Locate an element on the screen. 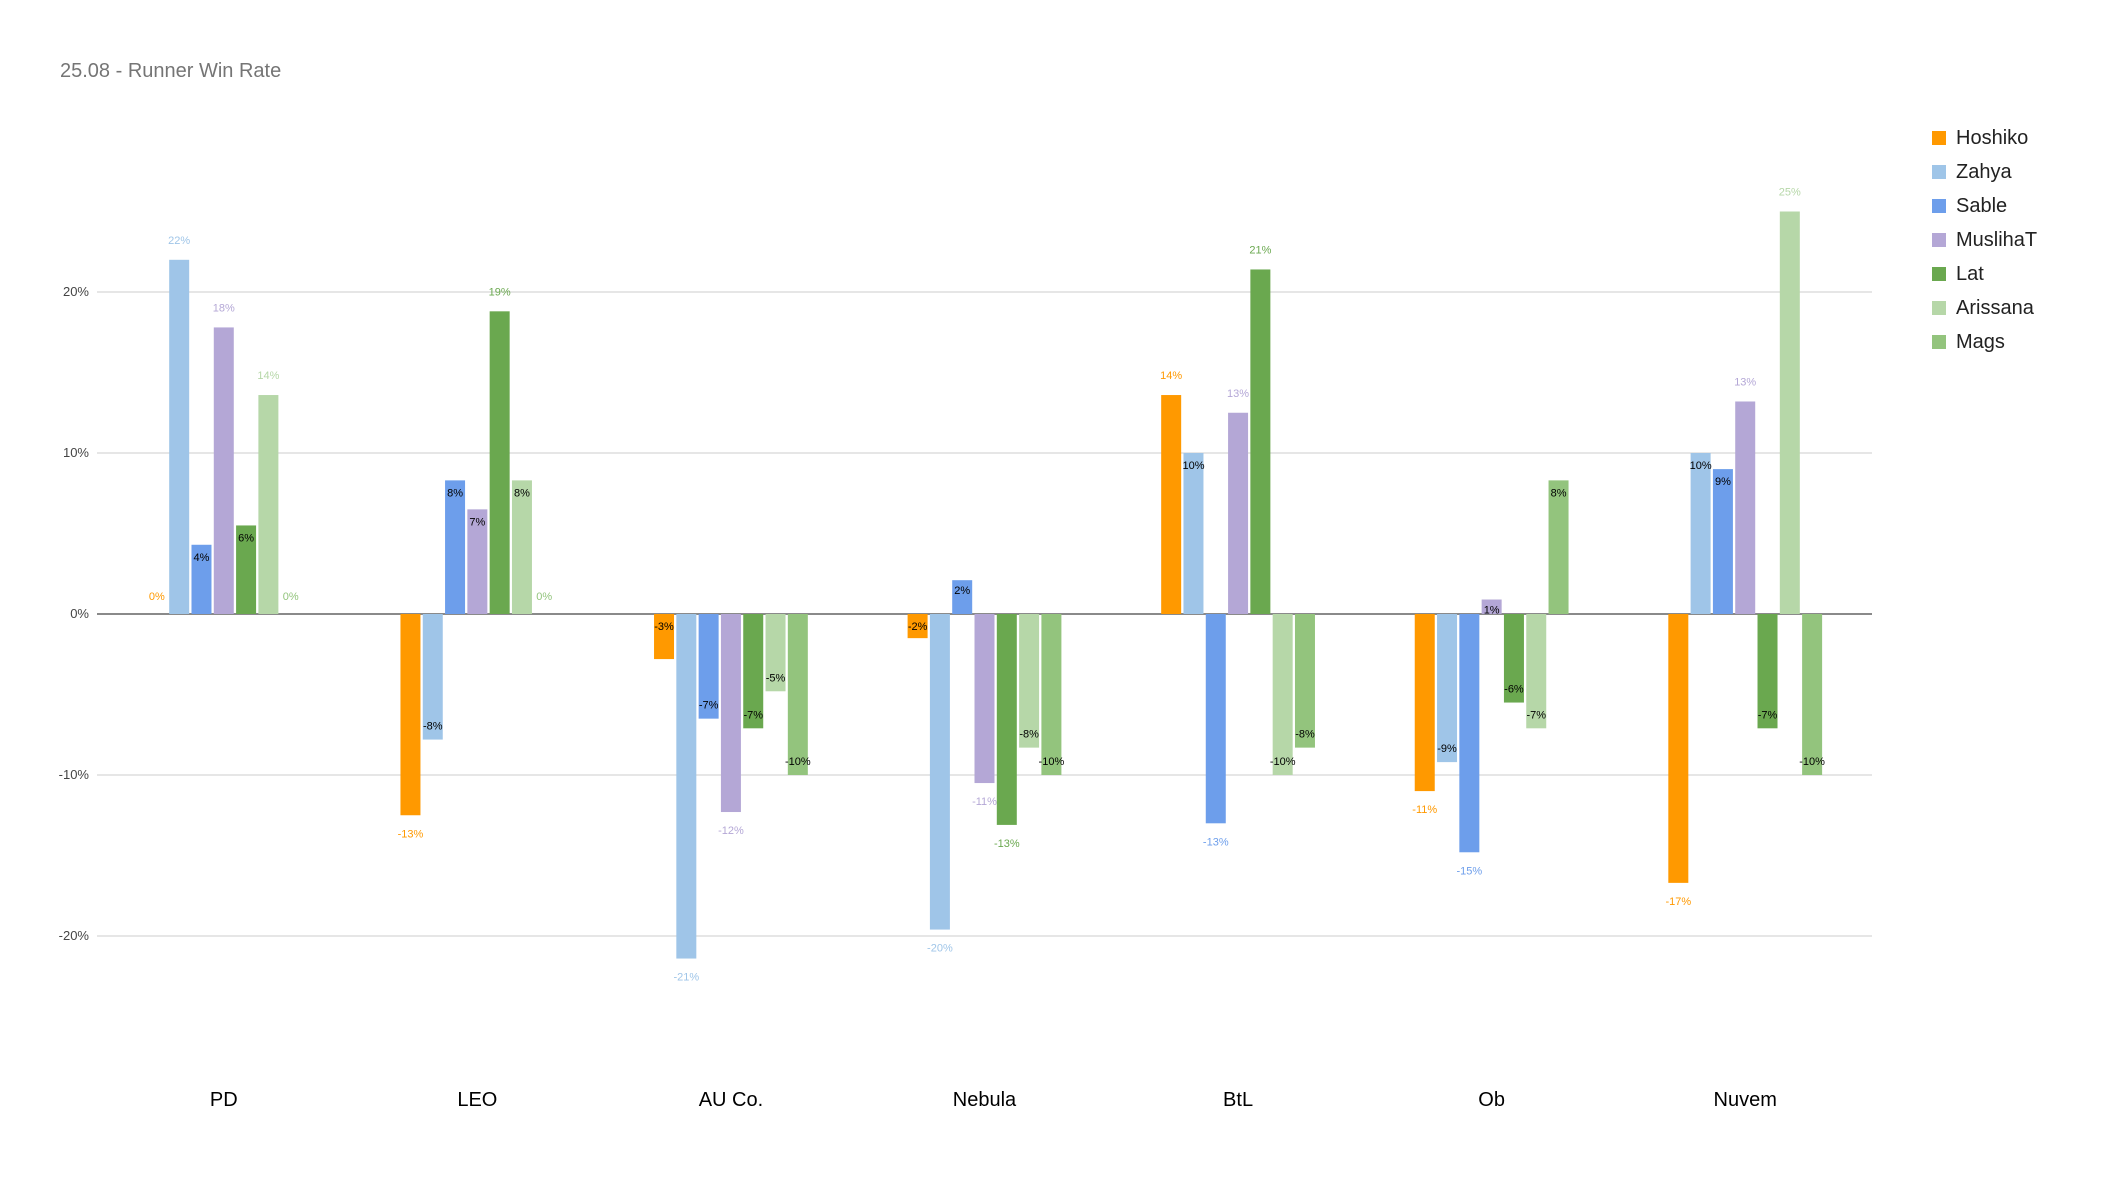  data-label: 21% is located at coordinates (1260, 250).